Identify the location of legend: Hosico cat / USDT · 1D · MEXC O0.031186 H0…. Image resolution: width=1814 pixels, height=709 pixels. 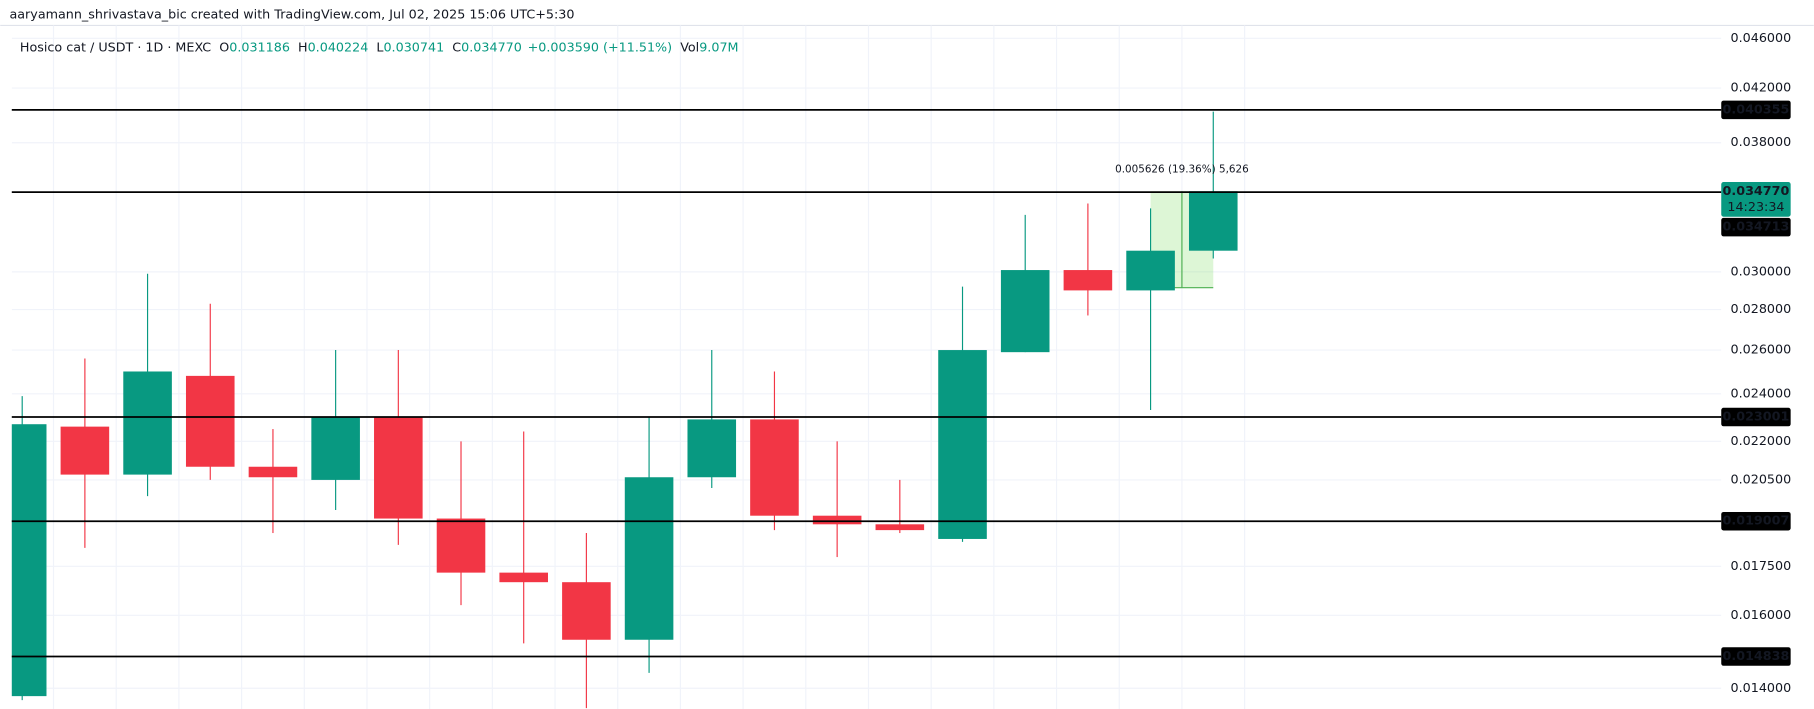
(379, 46).